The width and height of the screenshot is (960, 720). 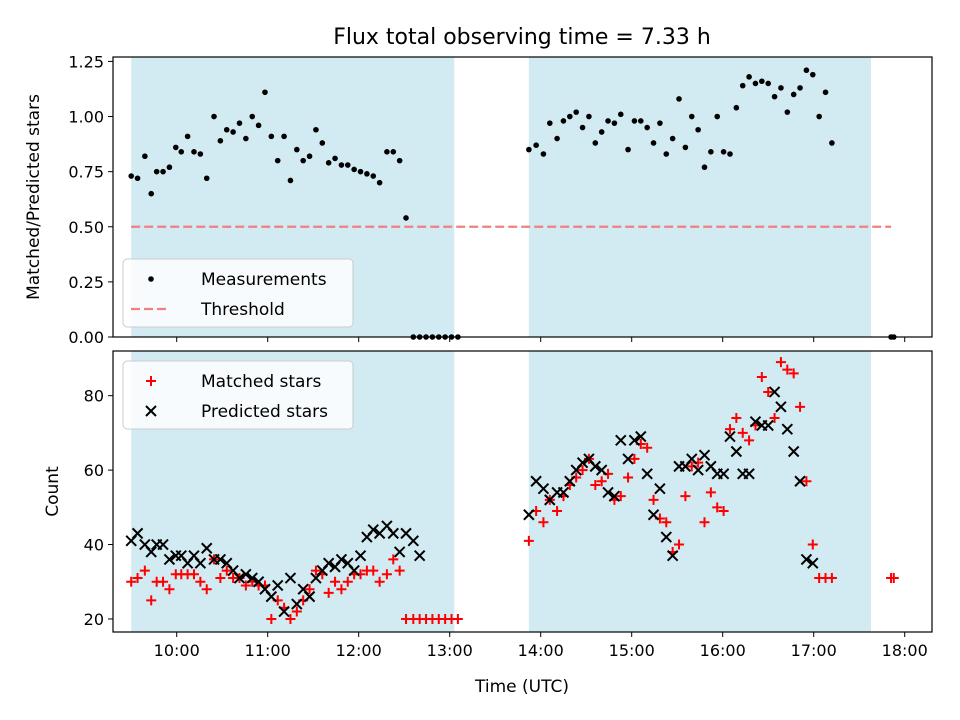 I want to click on x-tick-label: 17:00, so click(x=814, y=650).